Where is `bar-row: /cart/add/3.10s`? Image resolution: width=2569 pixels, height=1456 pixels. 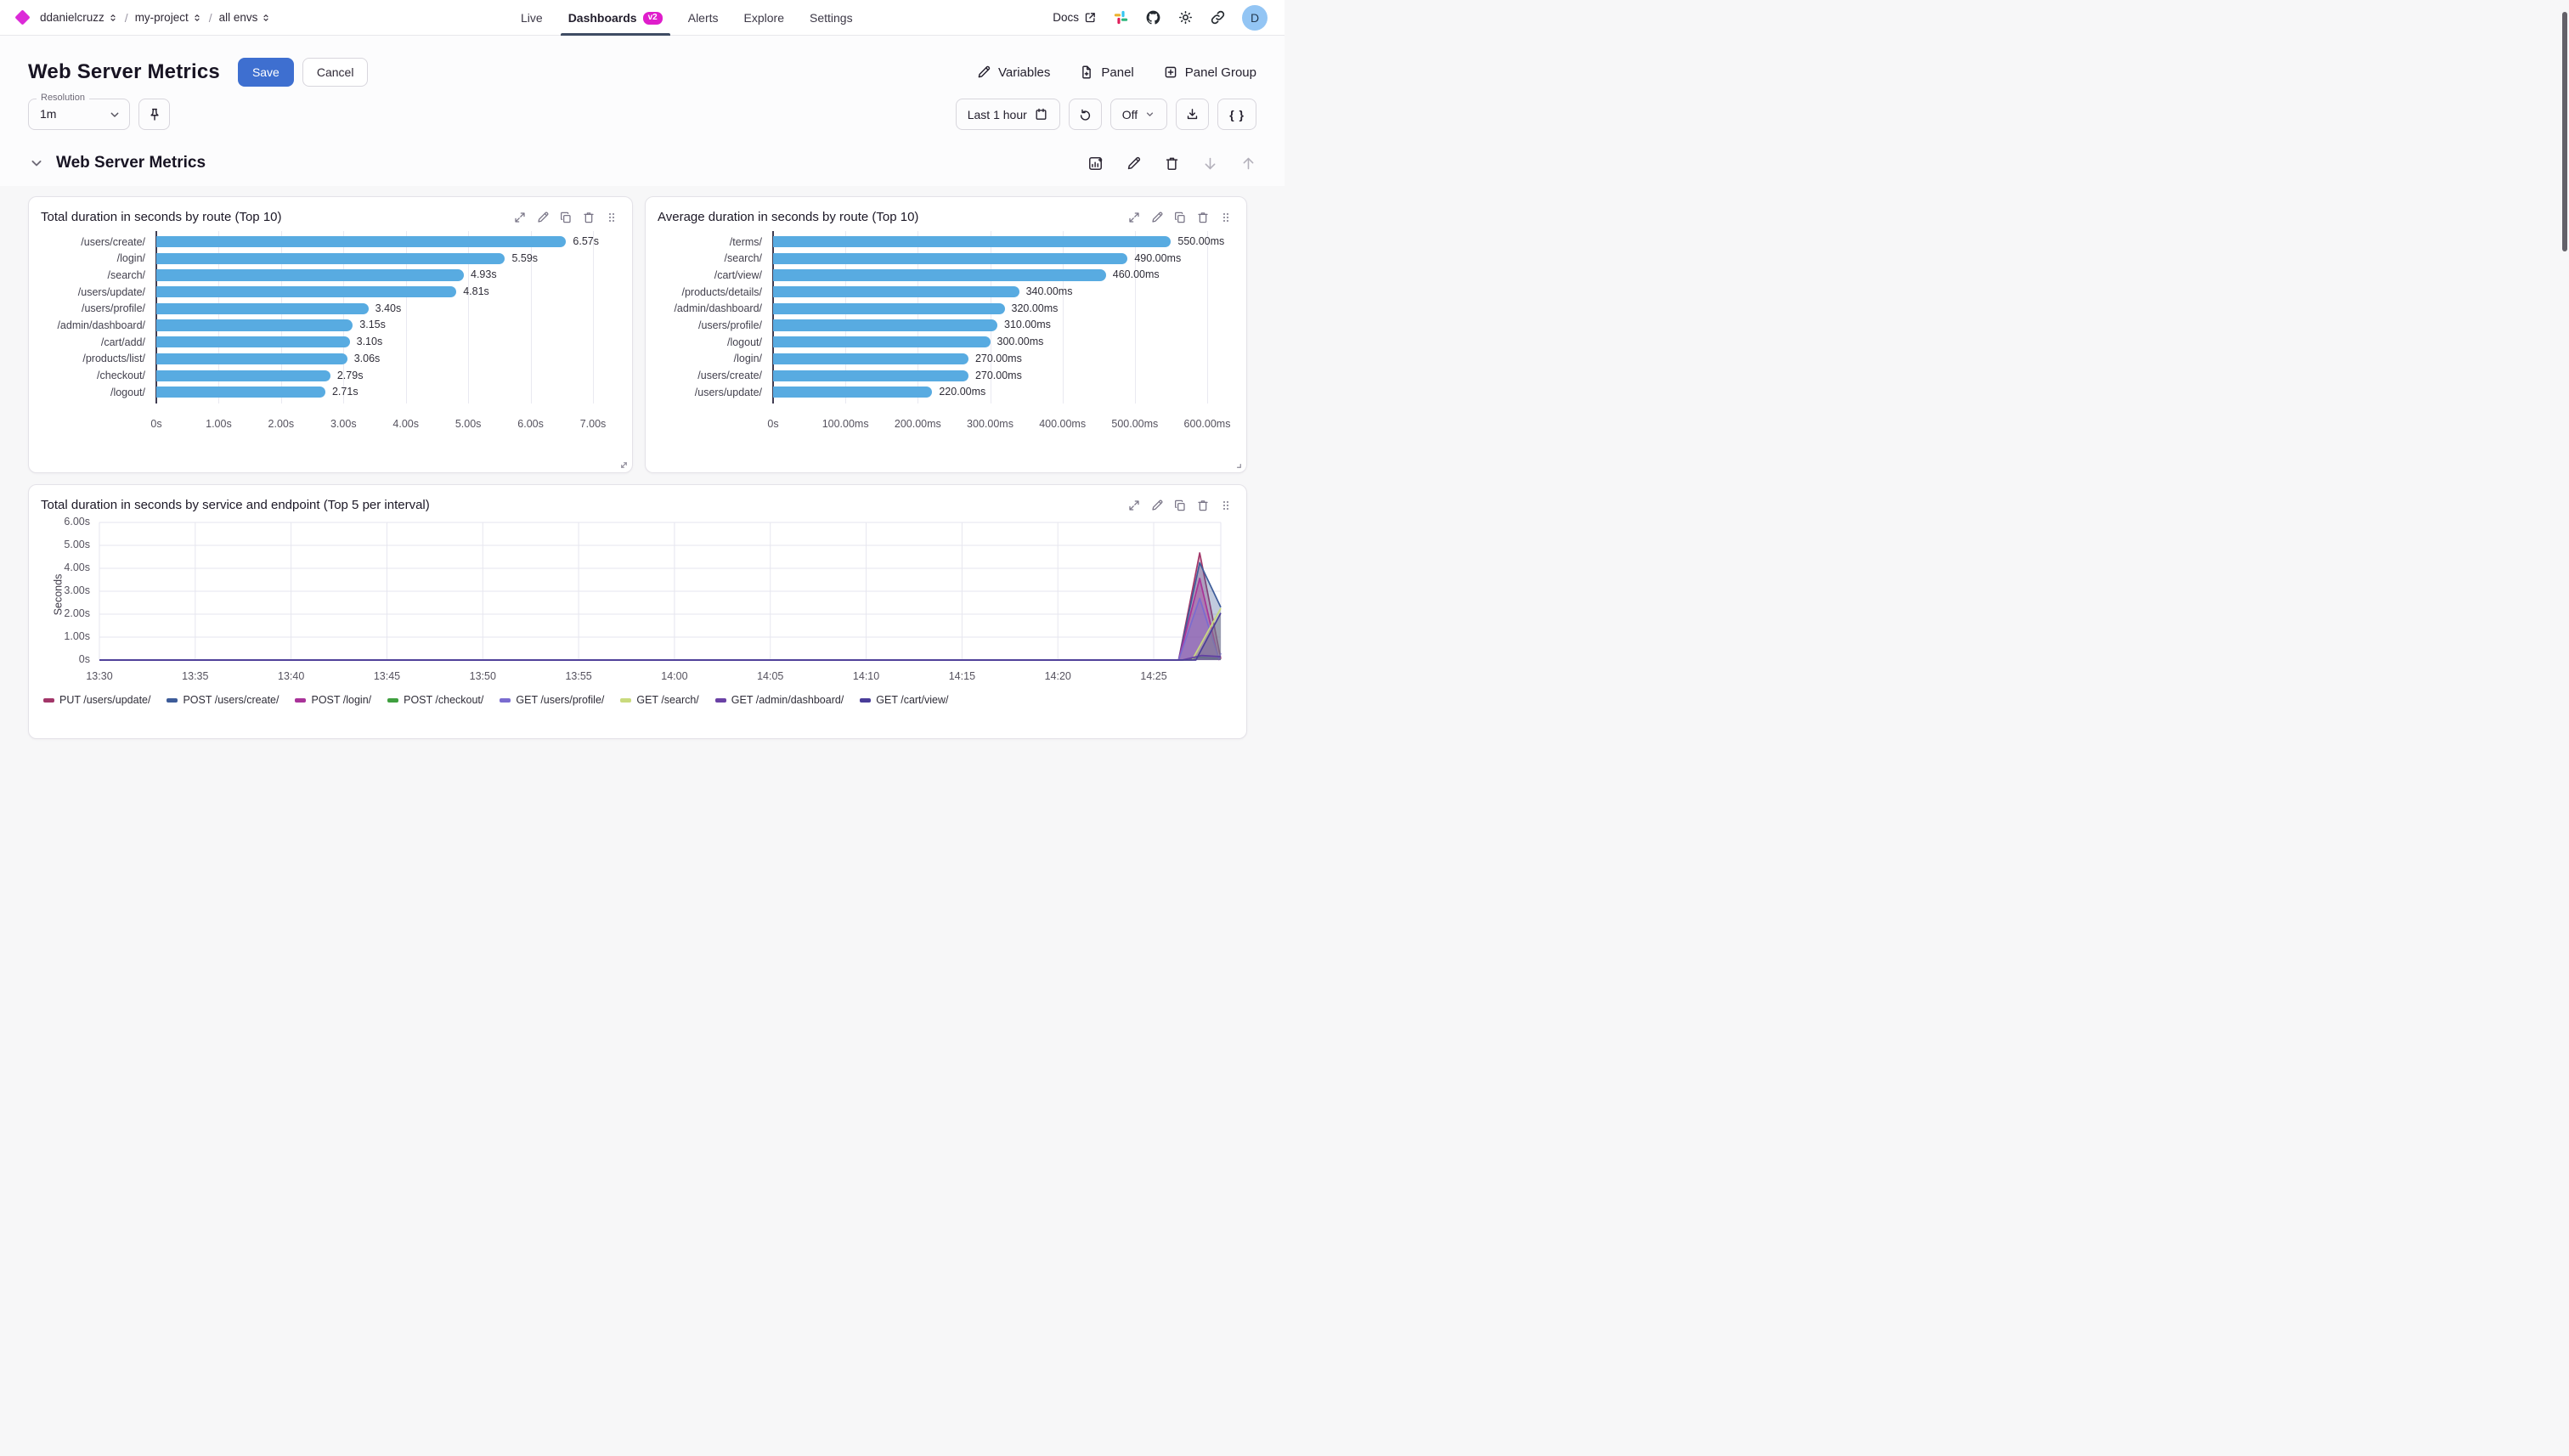
bar-row: /cart/add/3.10s is located at coordinates (331, 342).